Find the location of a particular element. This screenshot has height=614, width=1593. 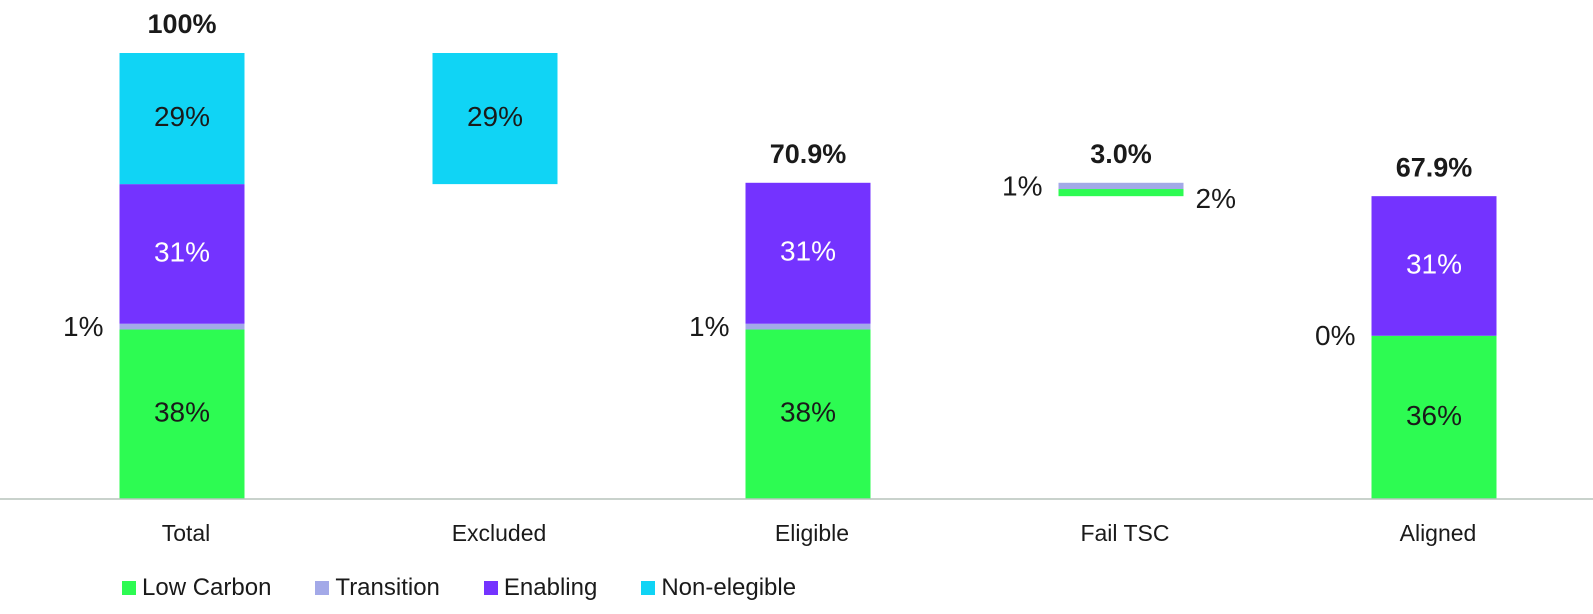

legend-label-enabling: Enabling is located at coordinates (550, 587).